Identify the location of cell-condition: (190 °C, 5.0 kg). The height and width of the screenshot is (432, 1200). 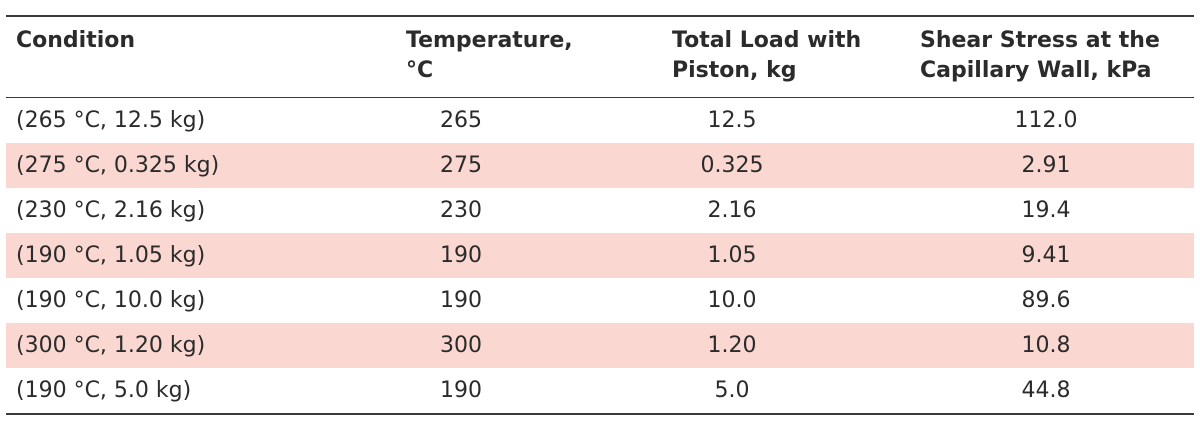
(104, 390).